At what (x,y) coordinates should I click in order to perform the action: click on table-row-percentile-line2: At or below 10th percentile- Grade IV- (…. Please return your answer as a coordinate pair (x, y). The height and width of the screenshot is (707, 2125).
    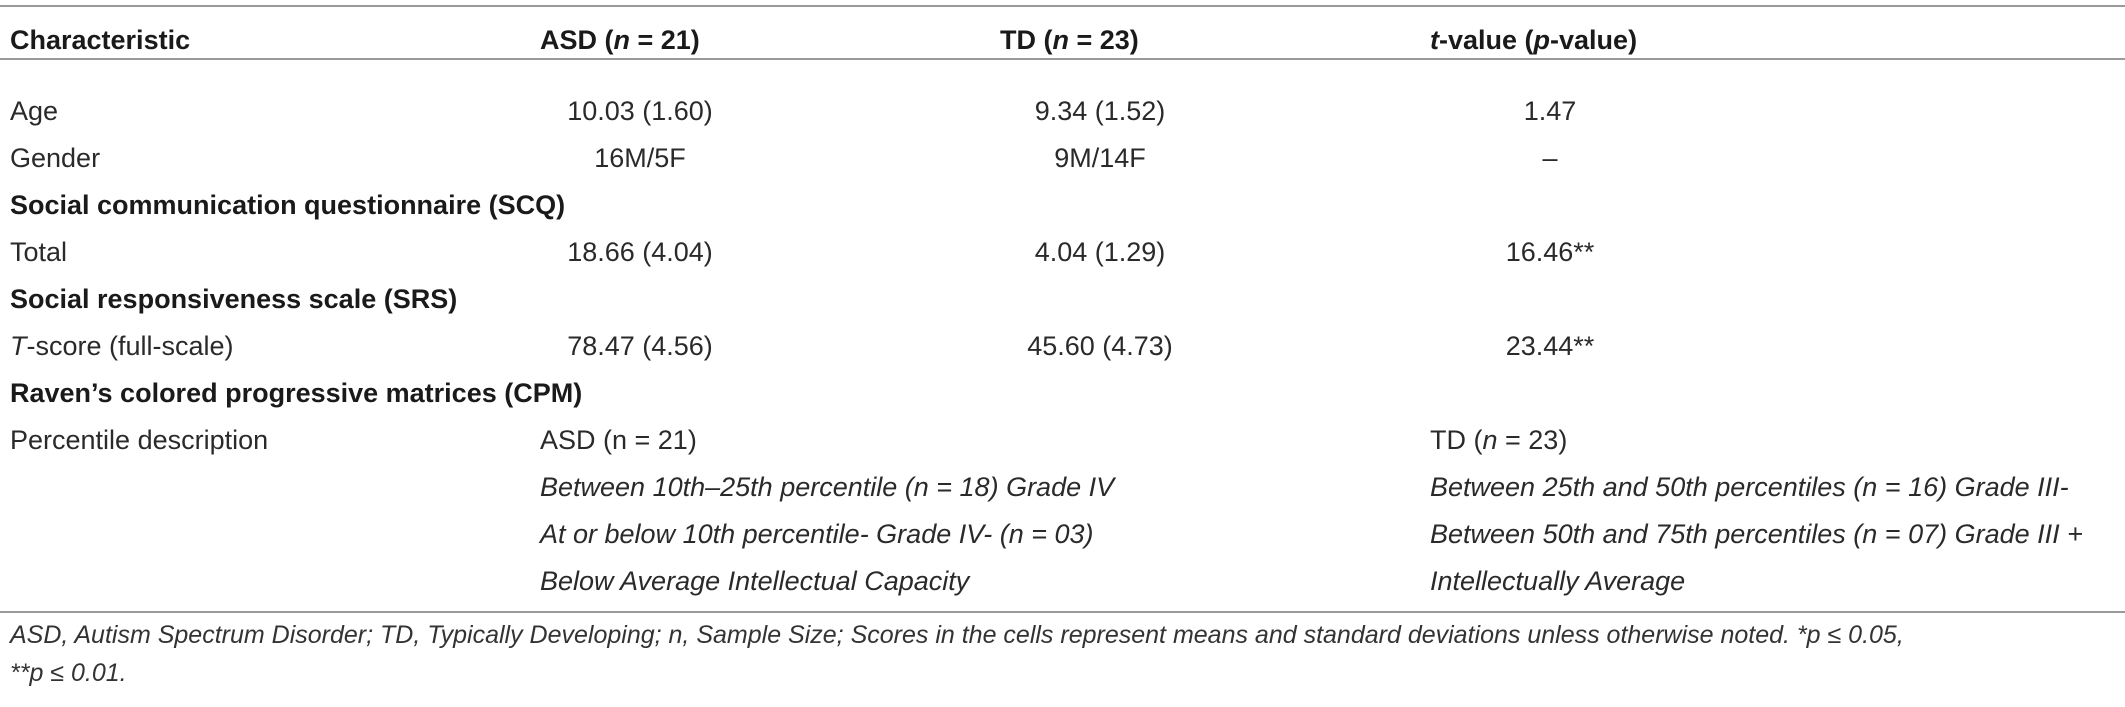
    Looking at the image, I should click on (1062, 534).